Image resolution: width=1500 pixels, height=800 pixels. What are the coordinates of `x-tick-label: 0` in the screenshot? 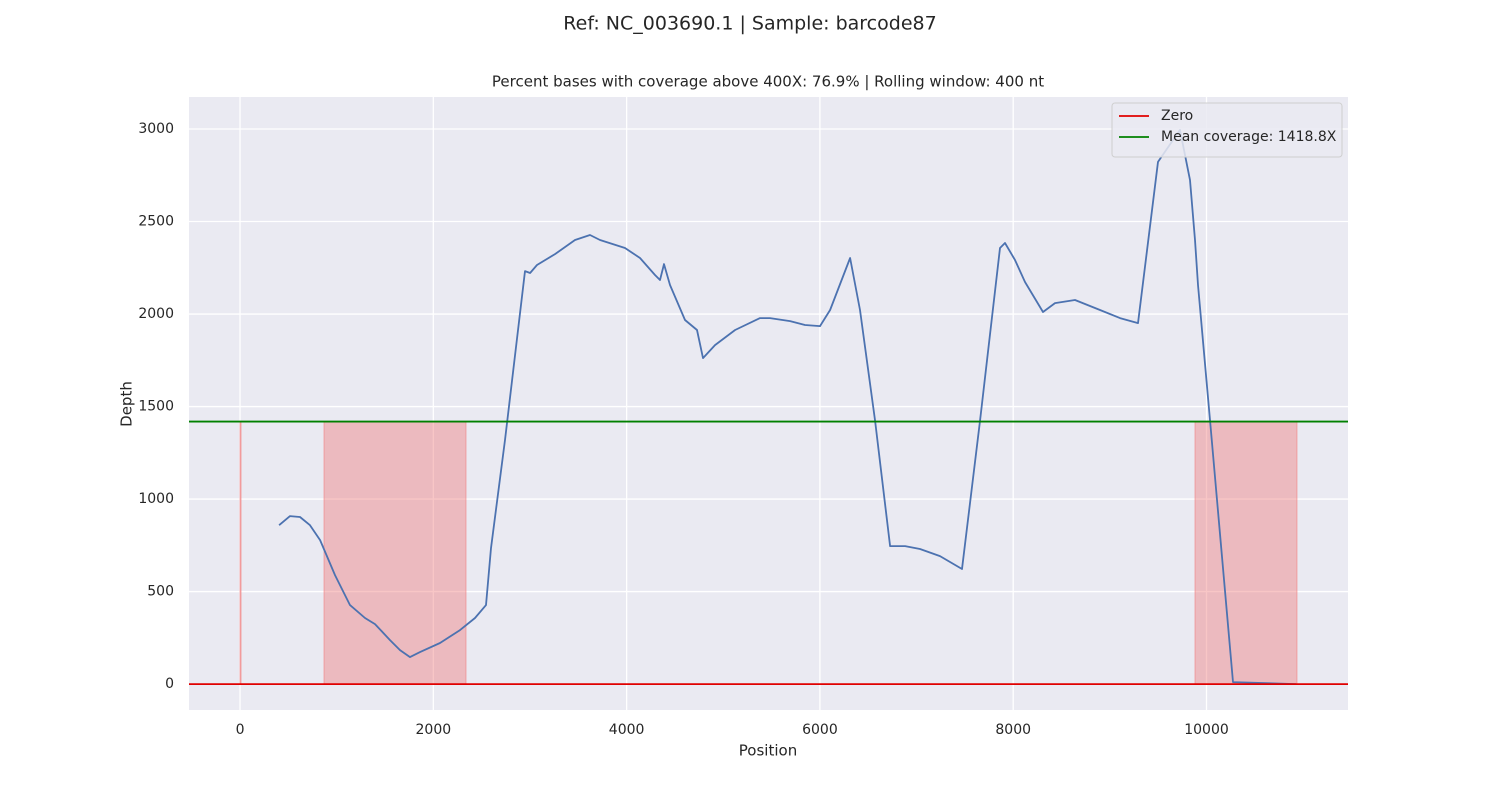 It's located at (240, 730).